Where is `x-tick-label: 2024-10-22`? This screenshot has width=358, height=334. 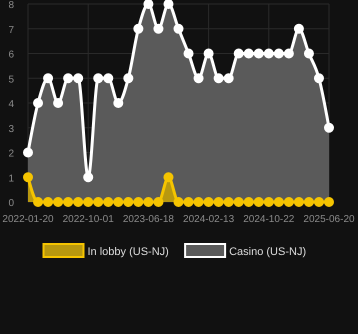
x-tick-label: 2024-10-22 is located at coordinates (269, 219).